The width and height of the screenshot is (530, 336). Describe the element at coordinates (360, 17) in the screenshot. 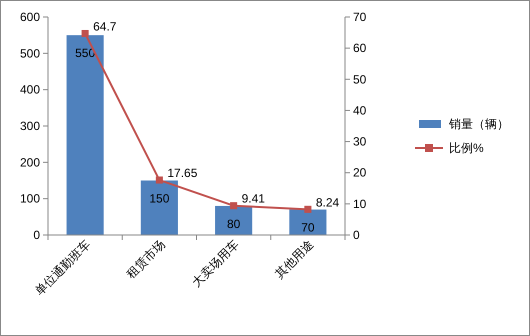

I see `y2-tick-label: 70` at that location.